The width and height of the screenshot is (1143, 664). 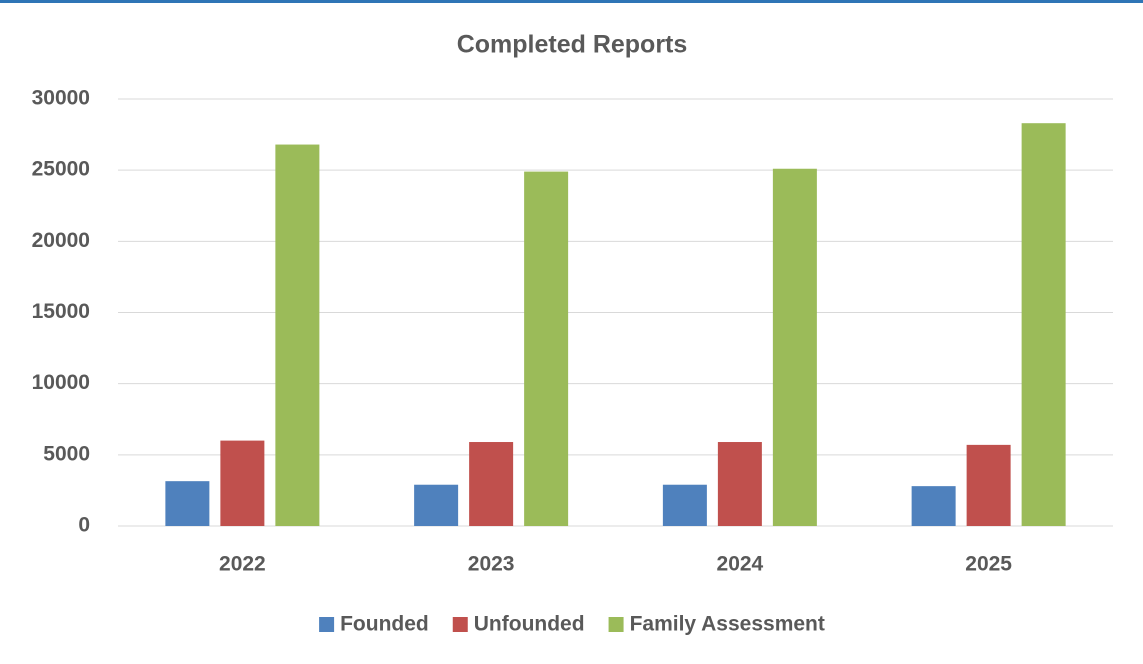 I want to click on x-tick-label: 2024, so click(x=740, y=564).